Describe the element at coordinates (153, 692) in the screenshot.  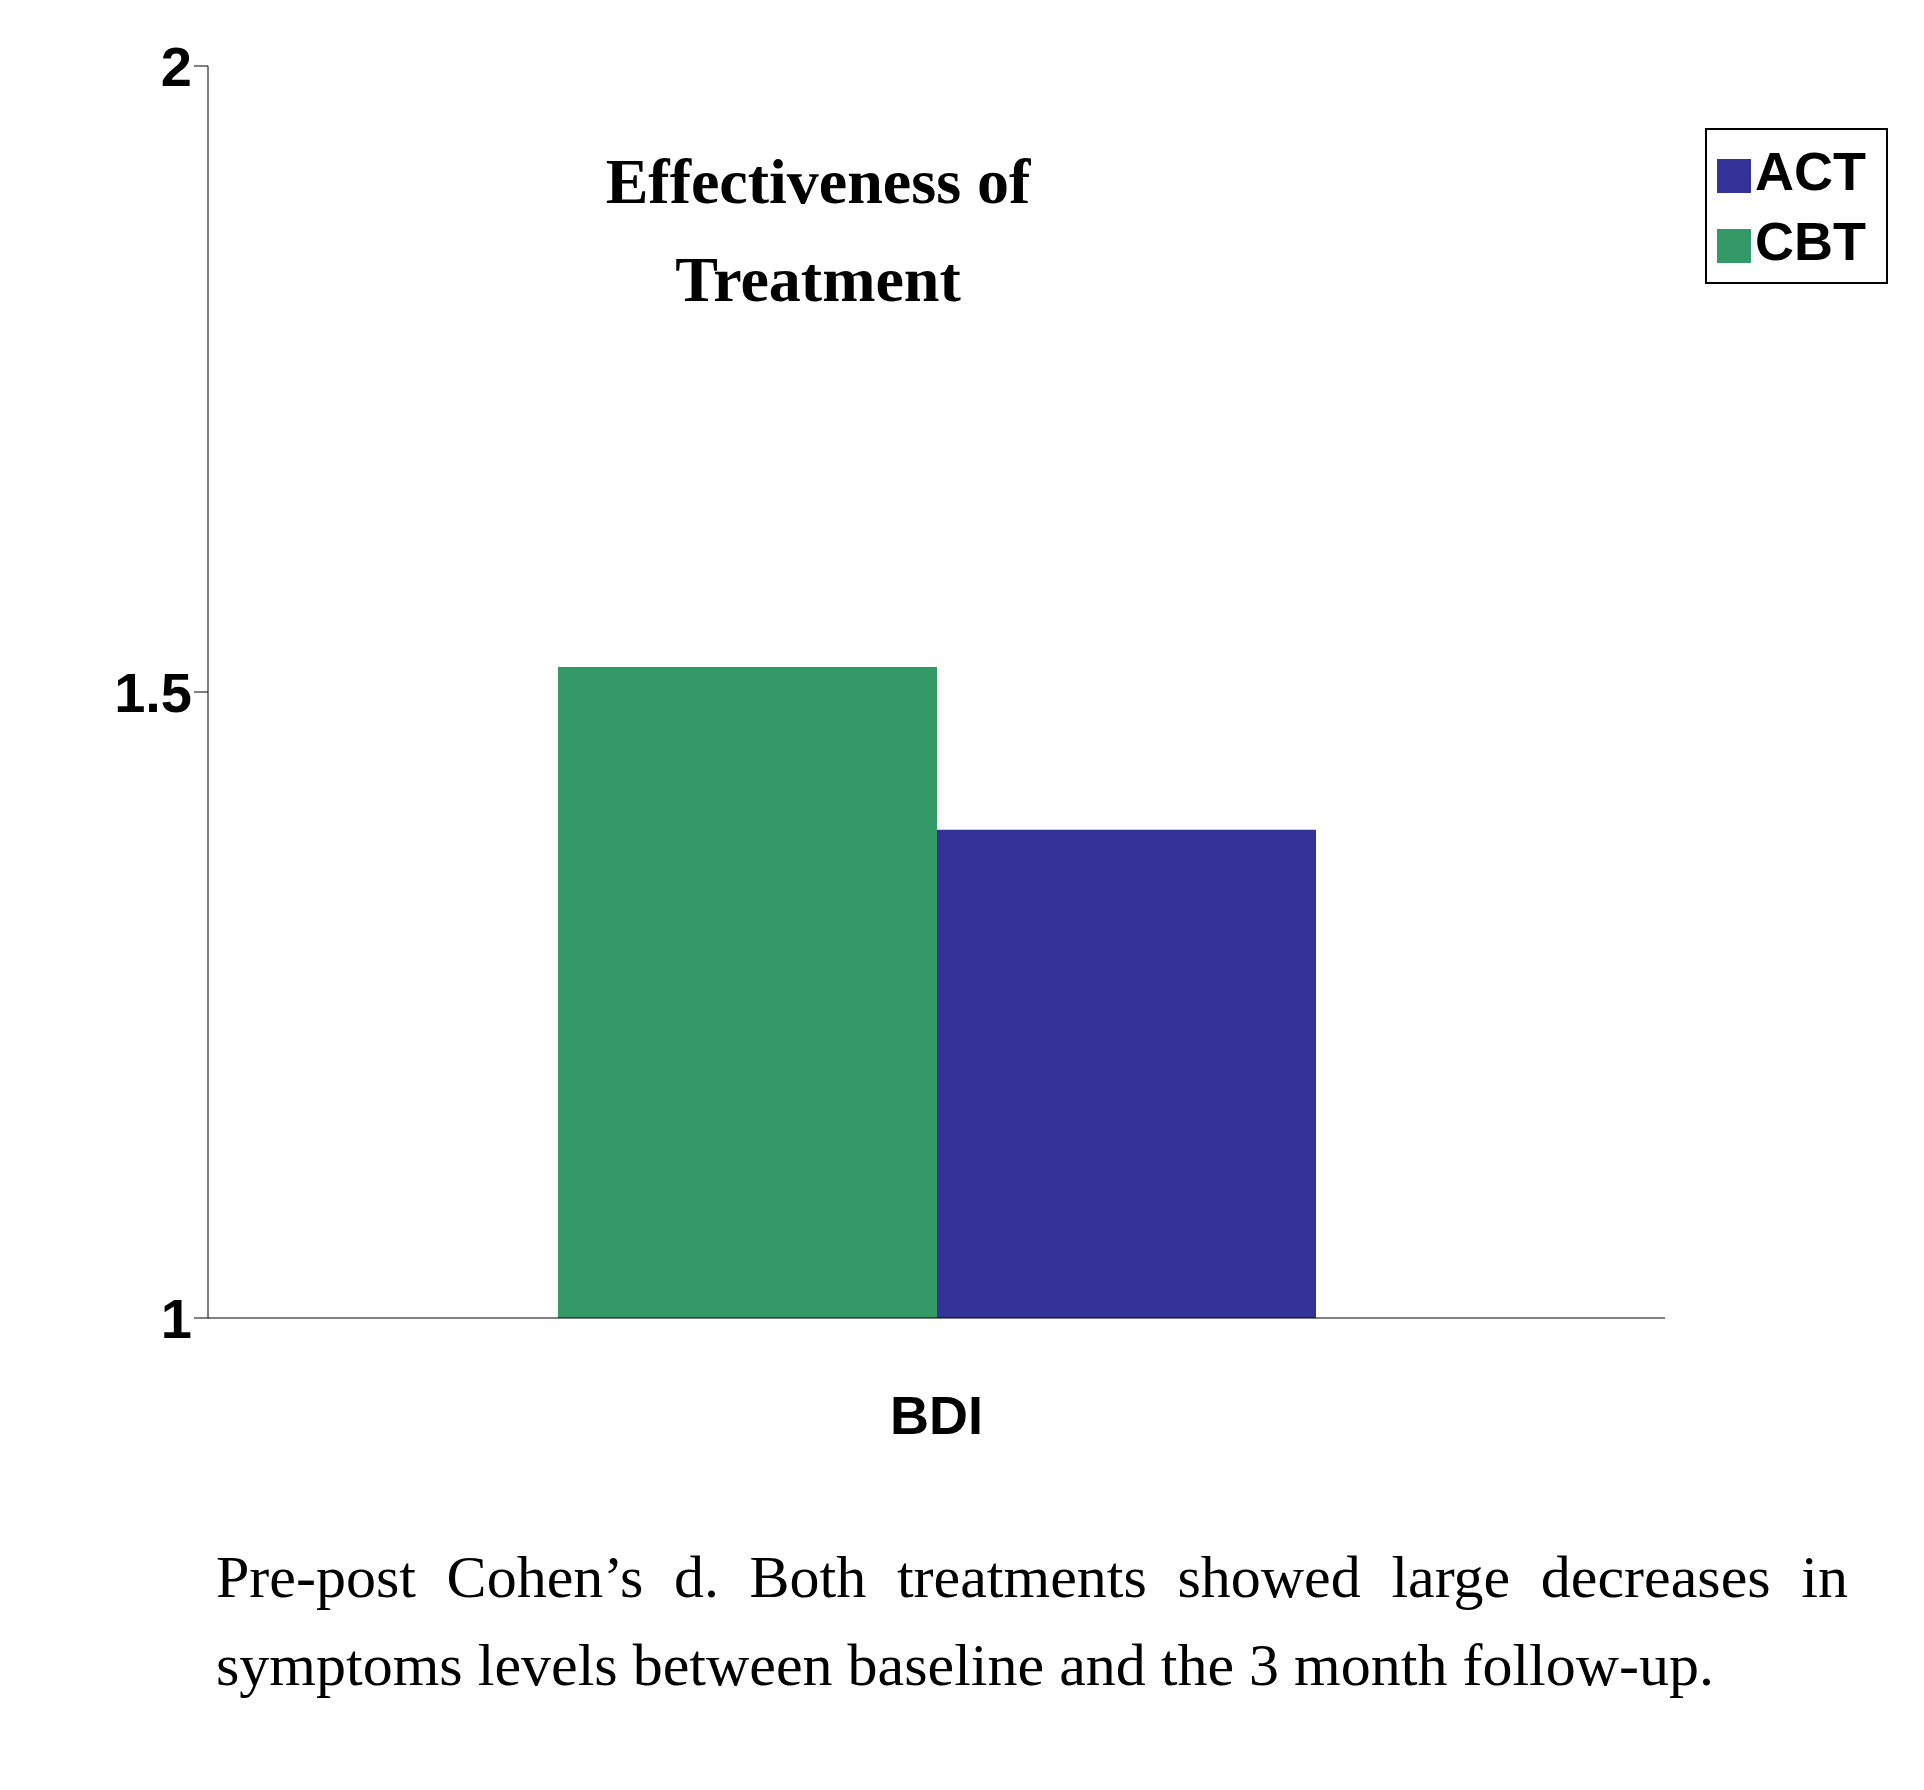
I see `y-tick-label: 1.5` at that location.